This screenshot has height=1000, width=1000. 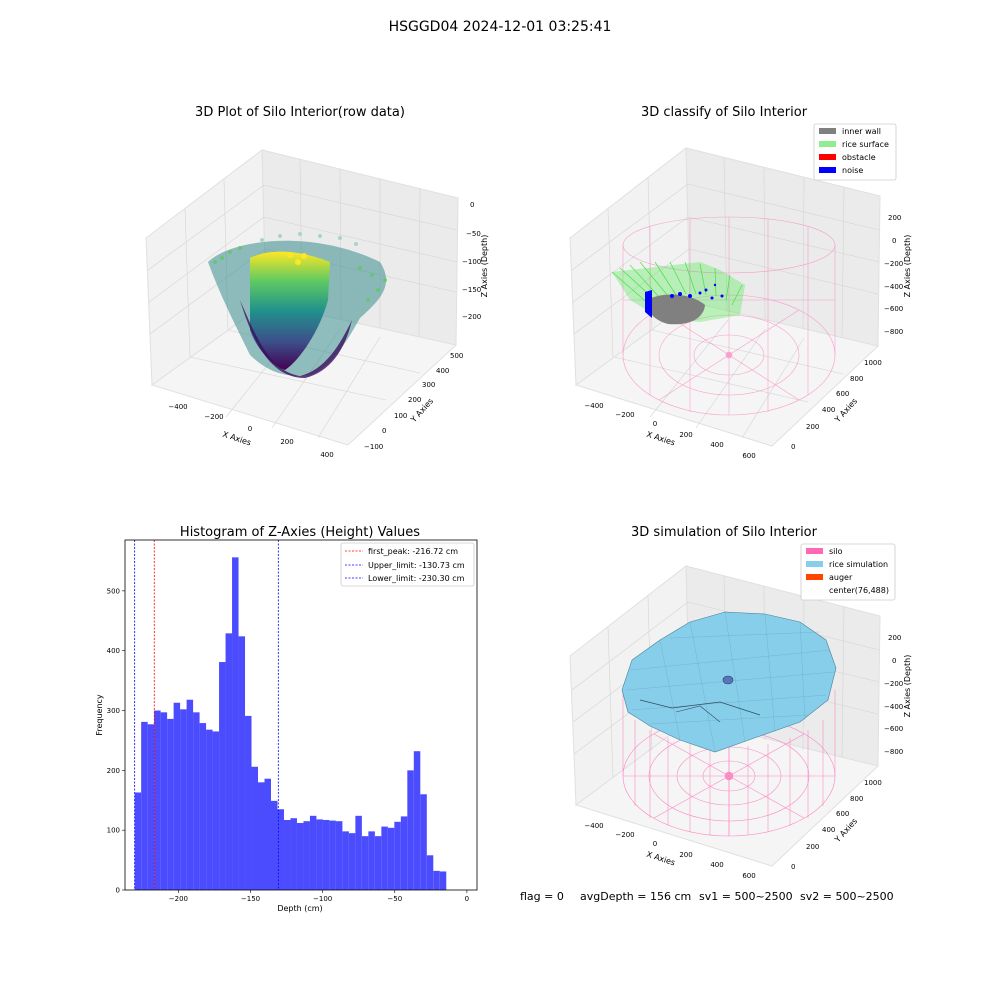 I want to click on raw-x-tick: −400, so click(x=177, y=407).